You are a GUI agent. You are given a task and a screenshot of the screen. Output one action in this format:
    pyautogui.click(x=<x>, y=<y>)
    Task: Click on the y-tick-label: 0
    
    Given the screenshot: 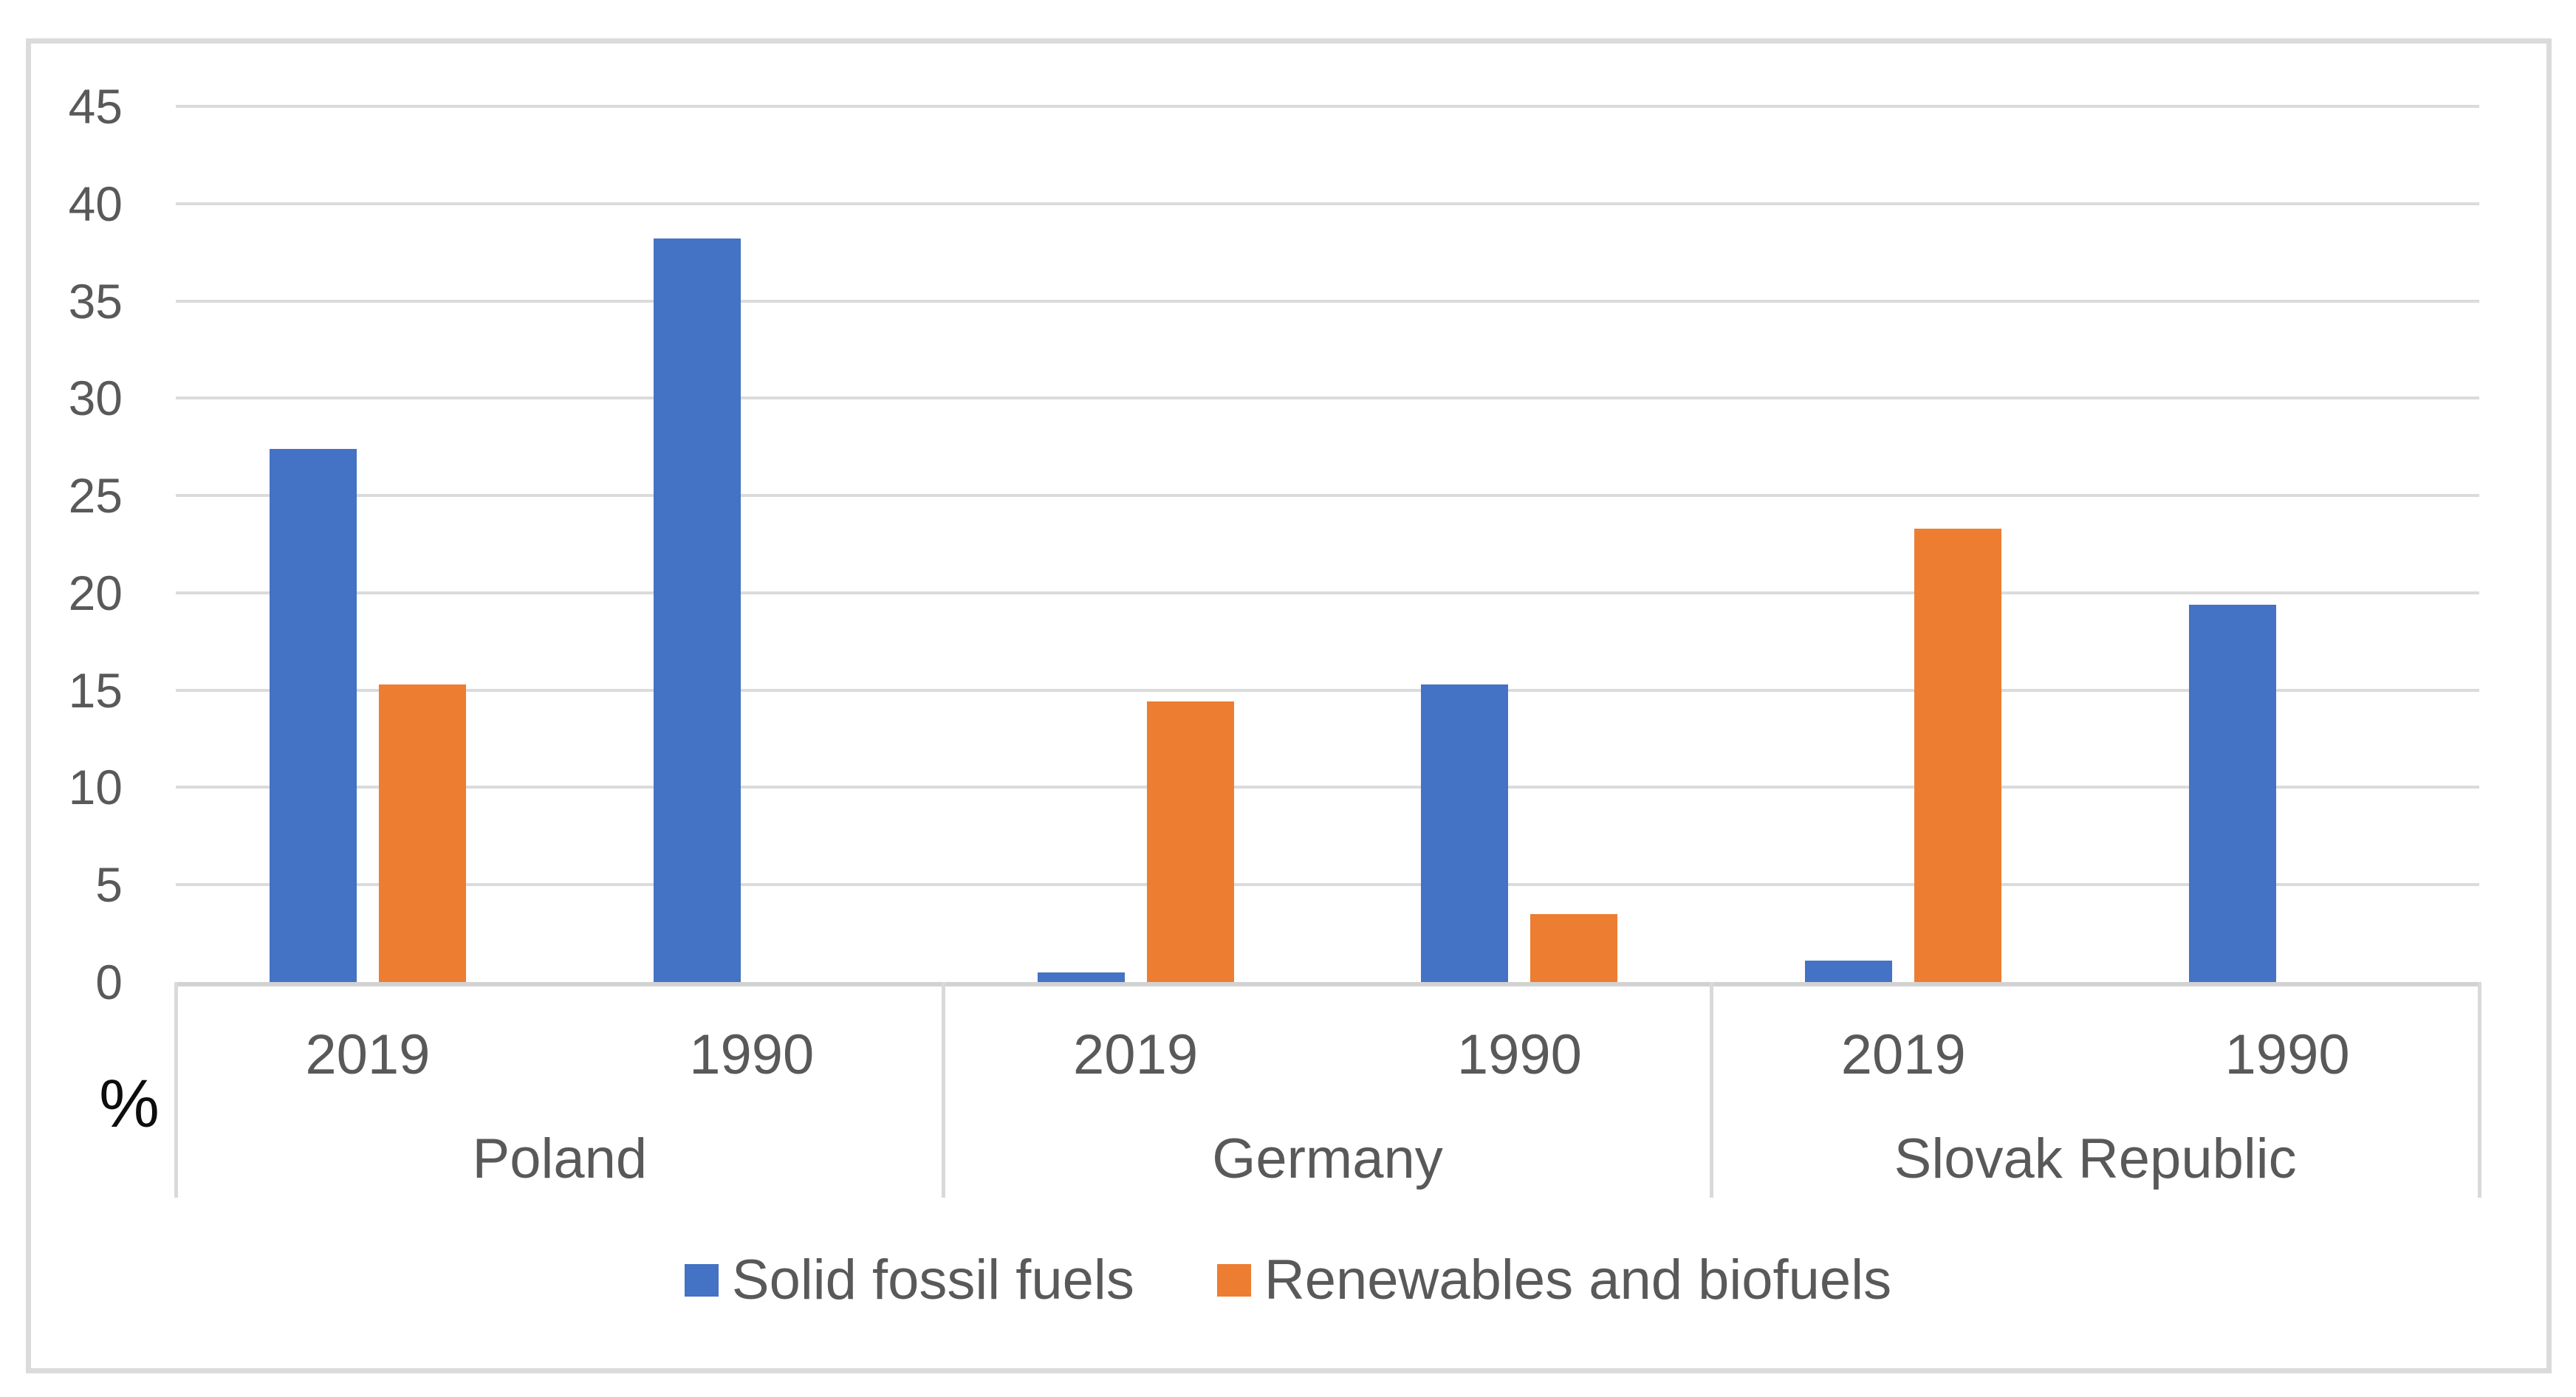 What is the action you would take?
    pyautogui.click(x=109, y=982)
    